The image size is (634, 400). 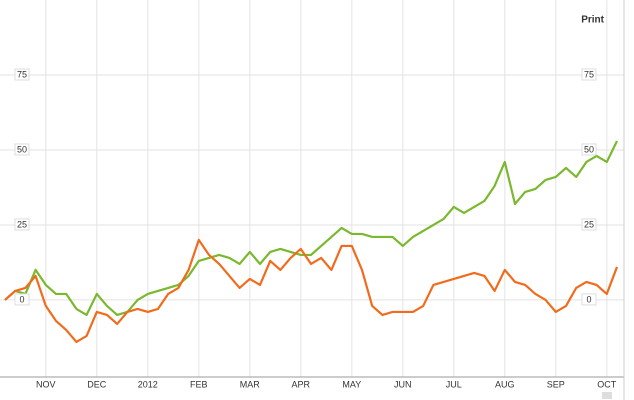 What do you see at coordinates (607, 395) in the screenshot?
I see `icon` at bounding box center [607, 395].